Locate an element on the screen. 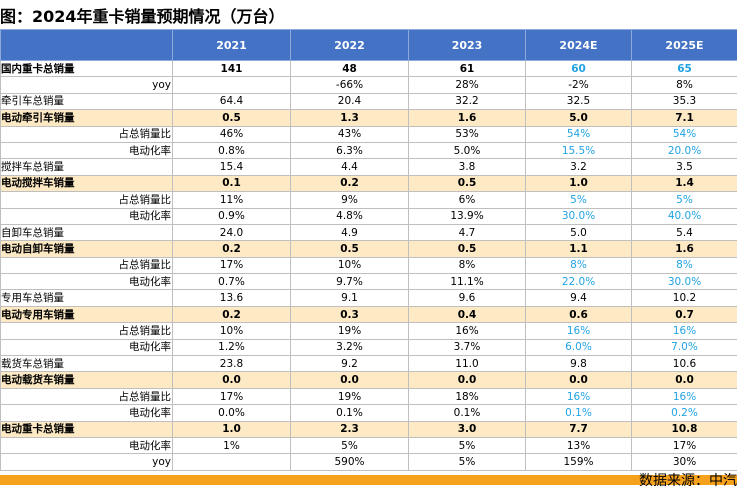 The height and width of the screenshot is (489, 737). column-header: 2023 is located at coordinates (467, 45).